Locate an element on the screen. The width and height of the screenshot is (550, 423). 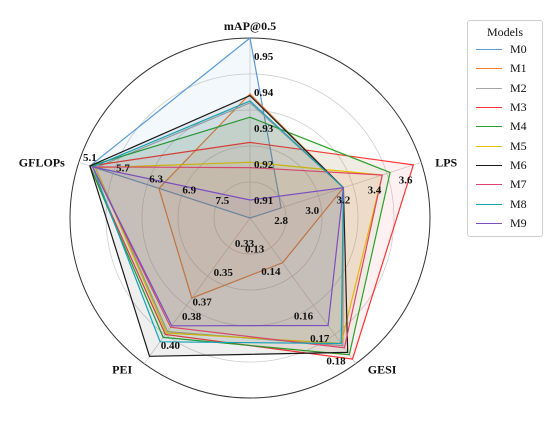
legend-title: Models is located at coordinates (505, 32).